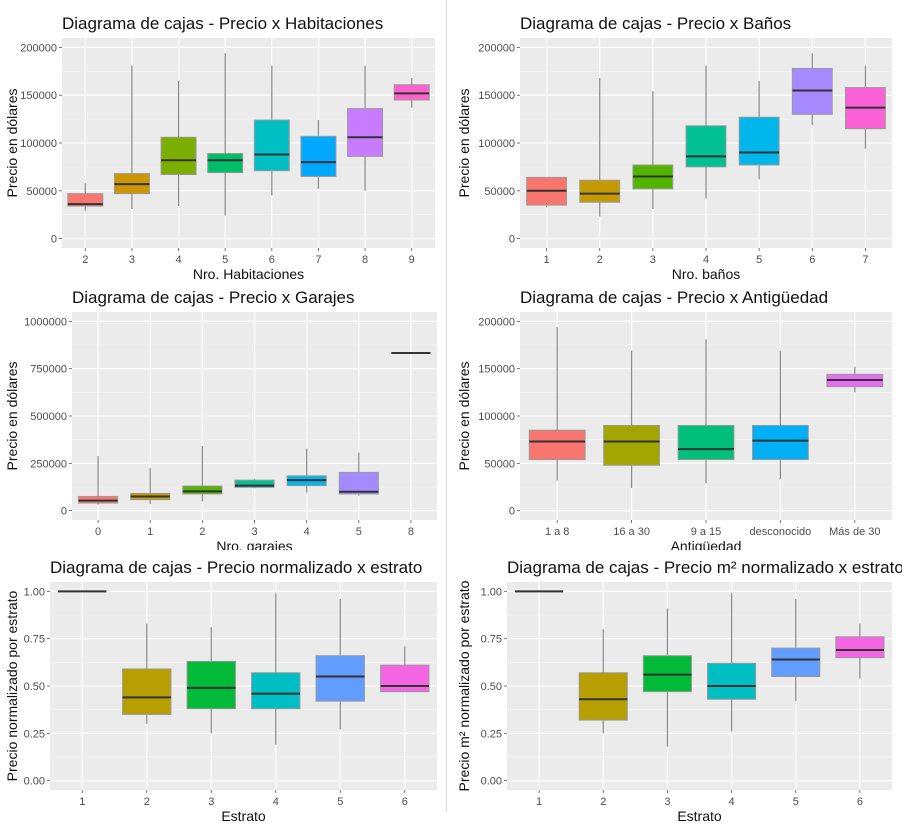 The width and height of the screenshot is (902, 832). What do you see at coordinates (45, 322) in the screenshot?
I see `y-tick-label: 1000000` at bounding box center [45, 322].